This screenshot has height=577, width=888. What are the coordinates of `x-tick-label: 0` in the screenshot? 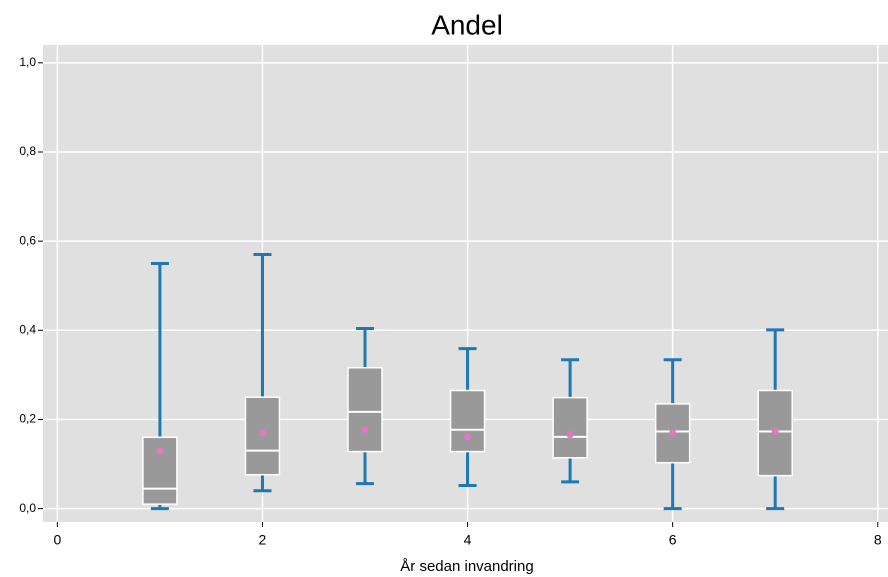 It's located at (57, 540).